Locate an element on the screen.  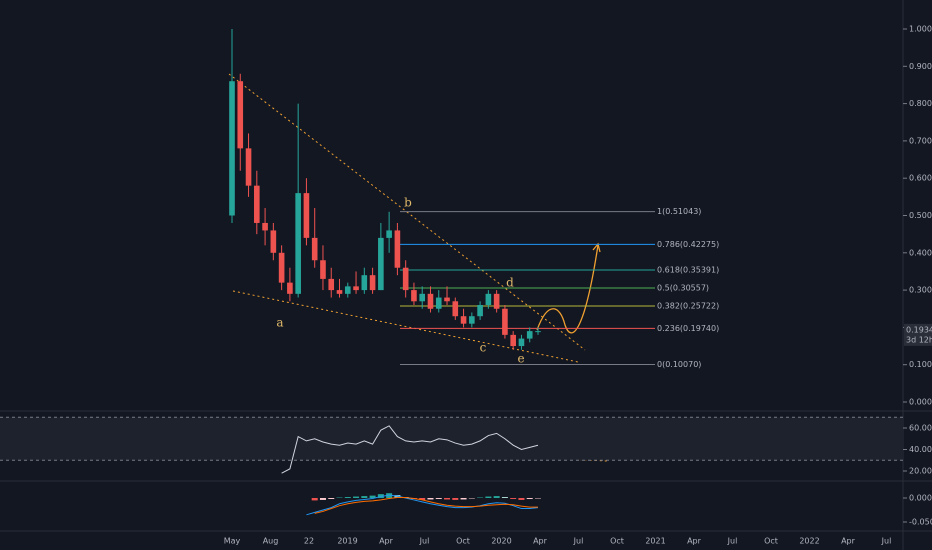
wave-label: d is located at coordinates (510, 283).